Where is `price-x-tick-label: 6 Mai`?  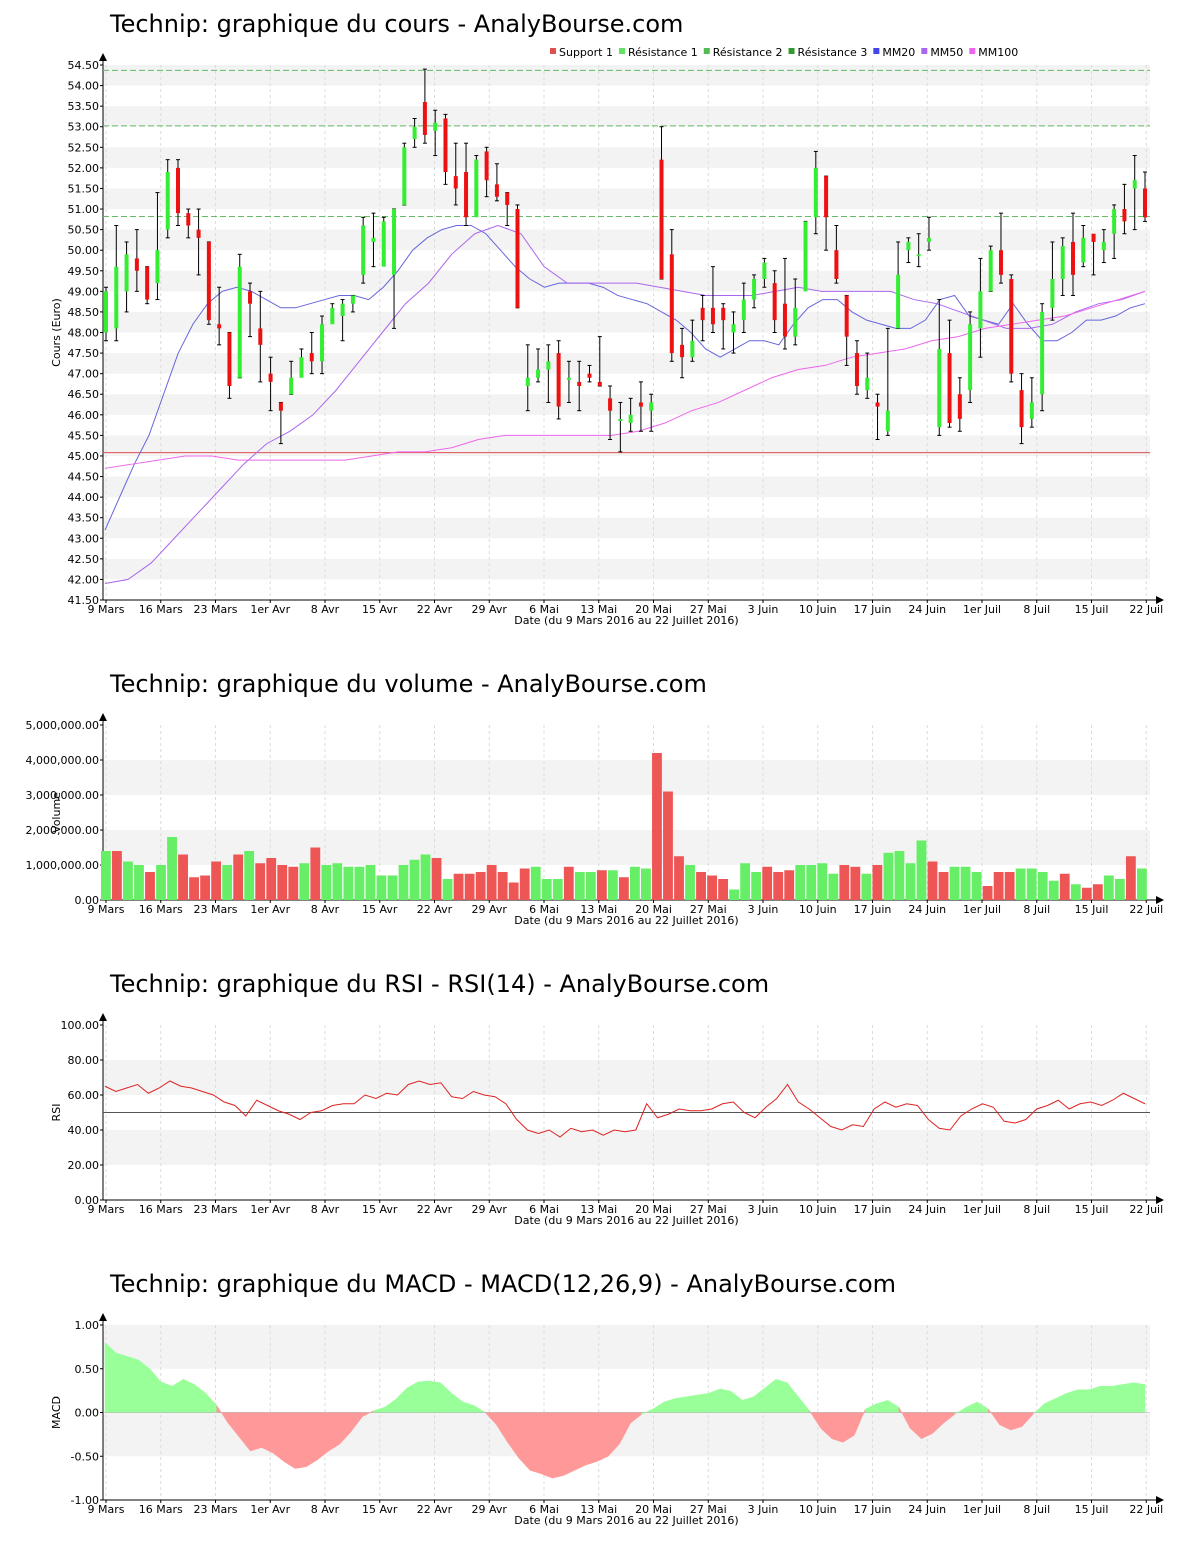 price-x-tick-label: 6 Mai is located at coordinates (544, 609).